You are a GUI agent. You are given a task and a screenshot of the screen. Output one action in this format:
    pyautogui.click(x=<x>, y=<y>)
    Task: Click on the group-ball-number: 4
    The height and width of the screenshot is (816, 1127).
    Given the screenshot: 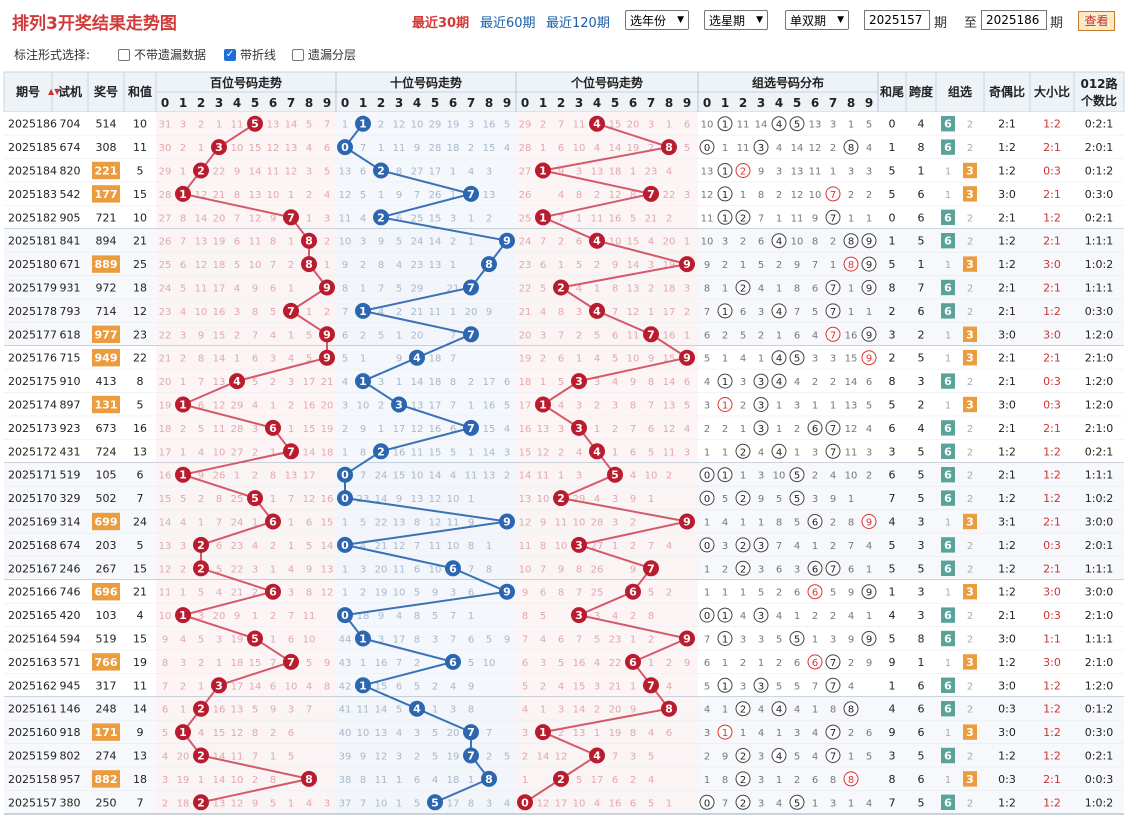 What is the action you would take?
    pyautogui.click(x=779, y=710)
    